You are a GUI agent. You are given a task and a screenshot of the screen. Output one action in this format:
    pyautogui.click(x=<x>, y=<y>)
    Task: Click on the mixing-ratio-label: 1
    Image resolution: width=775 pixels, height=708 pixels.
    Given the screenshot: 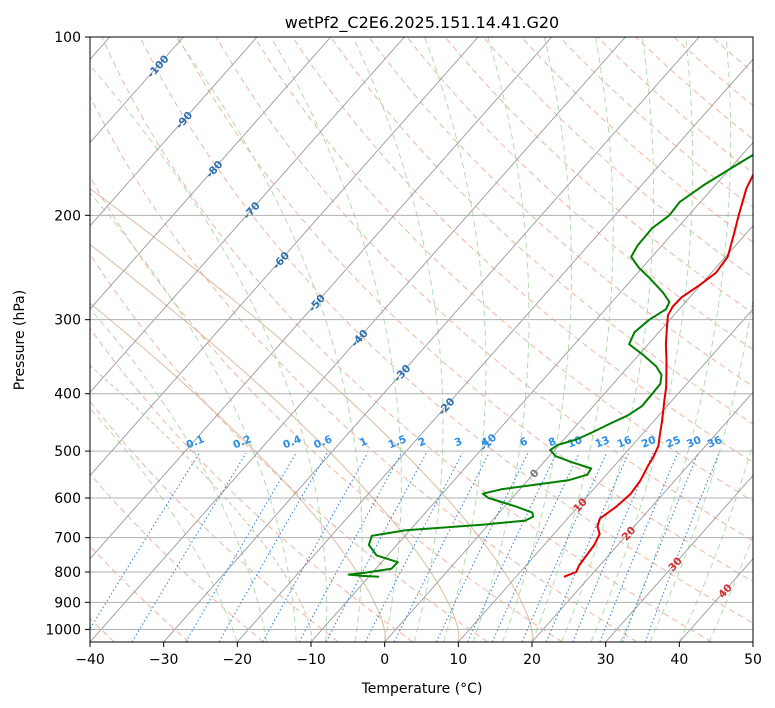 What is the action you would take?
    pyautogui.click(x=363, y=442)
    